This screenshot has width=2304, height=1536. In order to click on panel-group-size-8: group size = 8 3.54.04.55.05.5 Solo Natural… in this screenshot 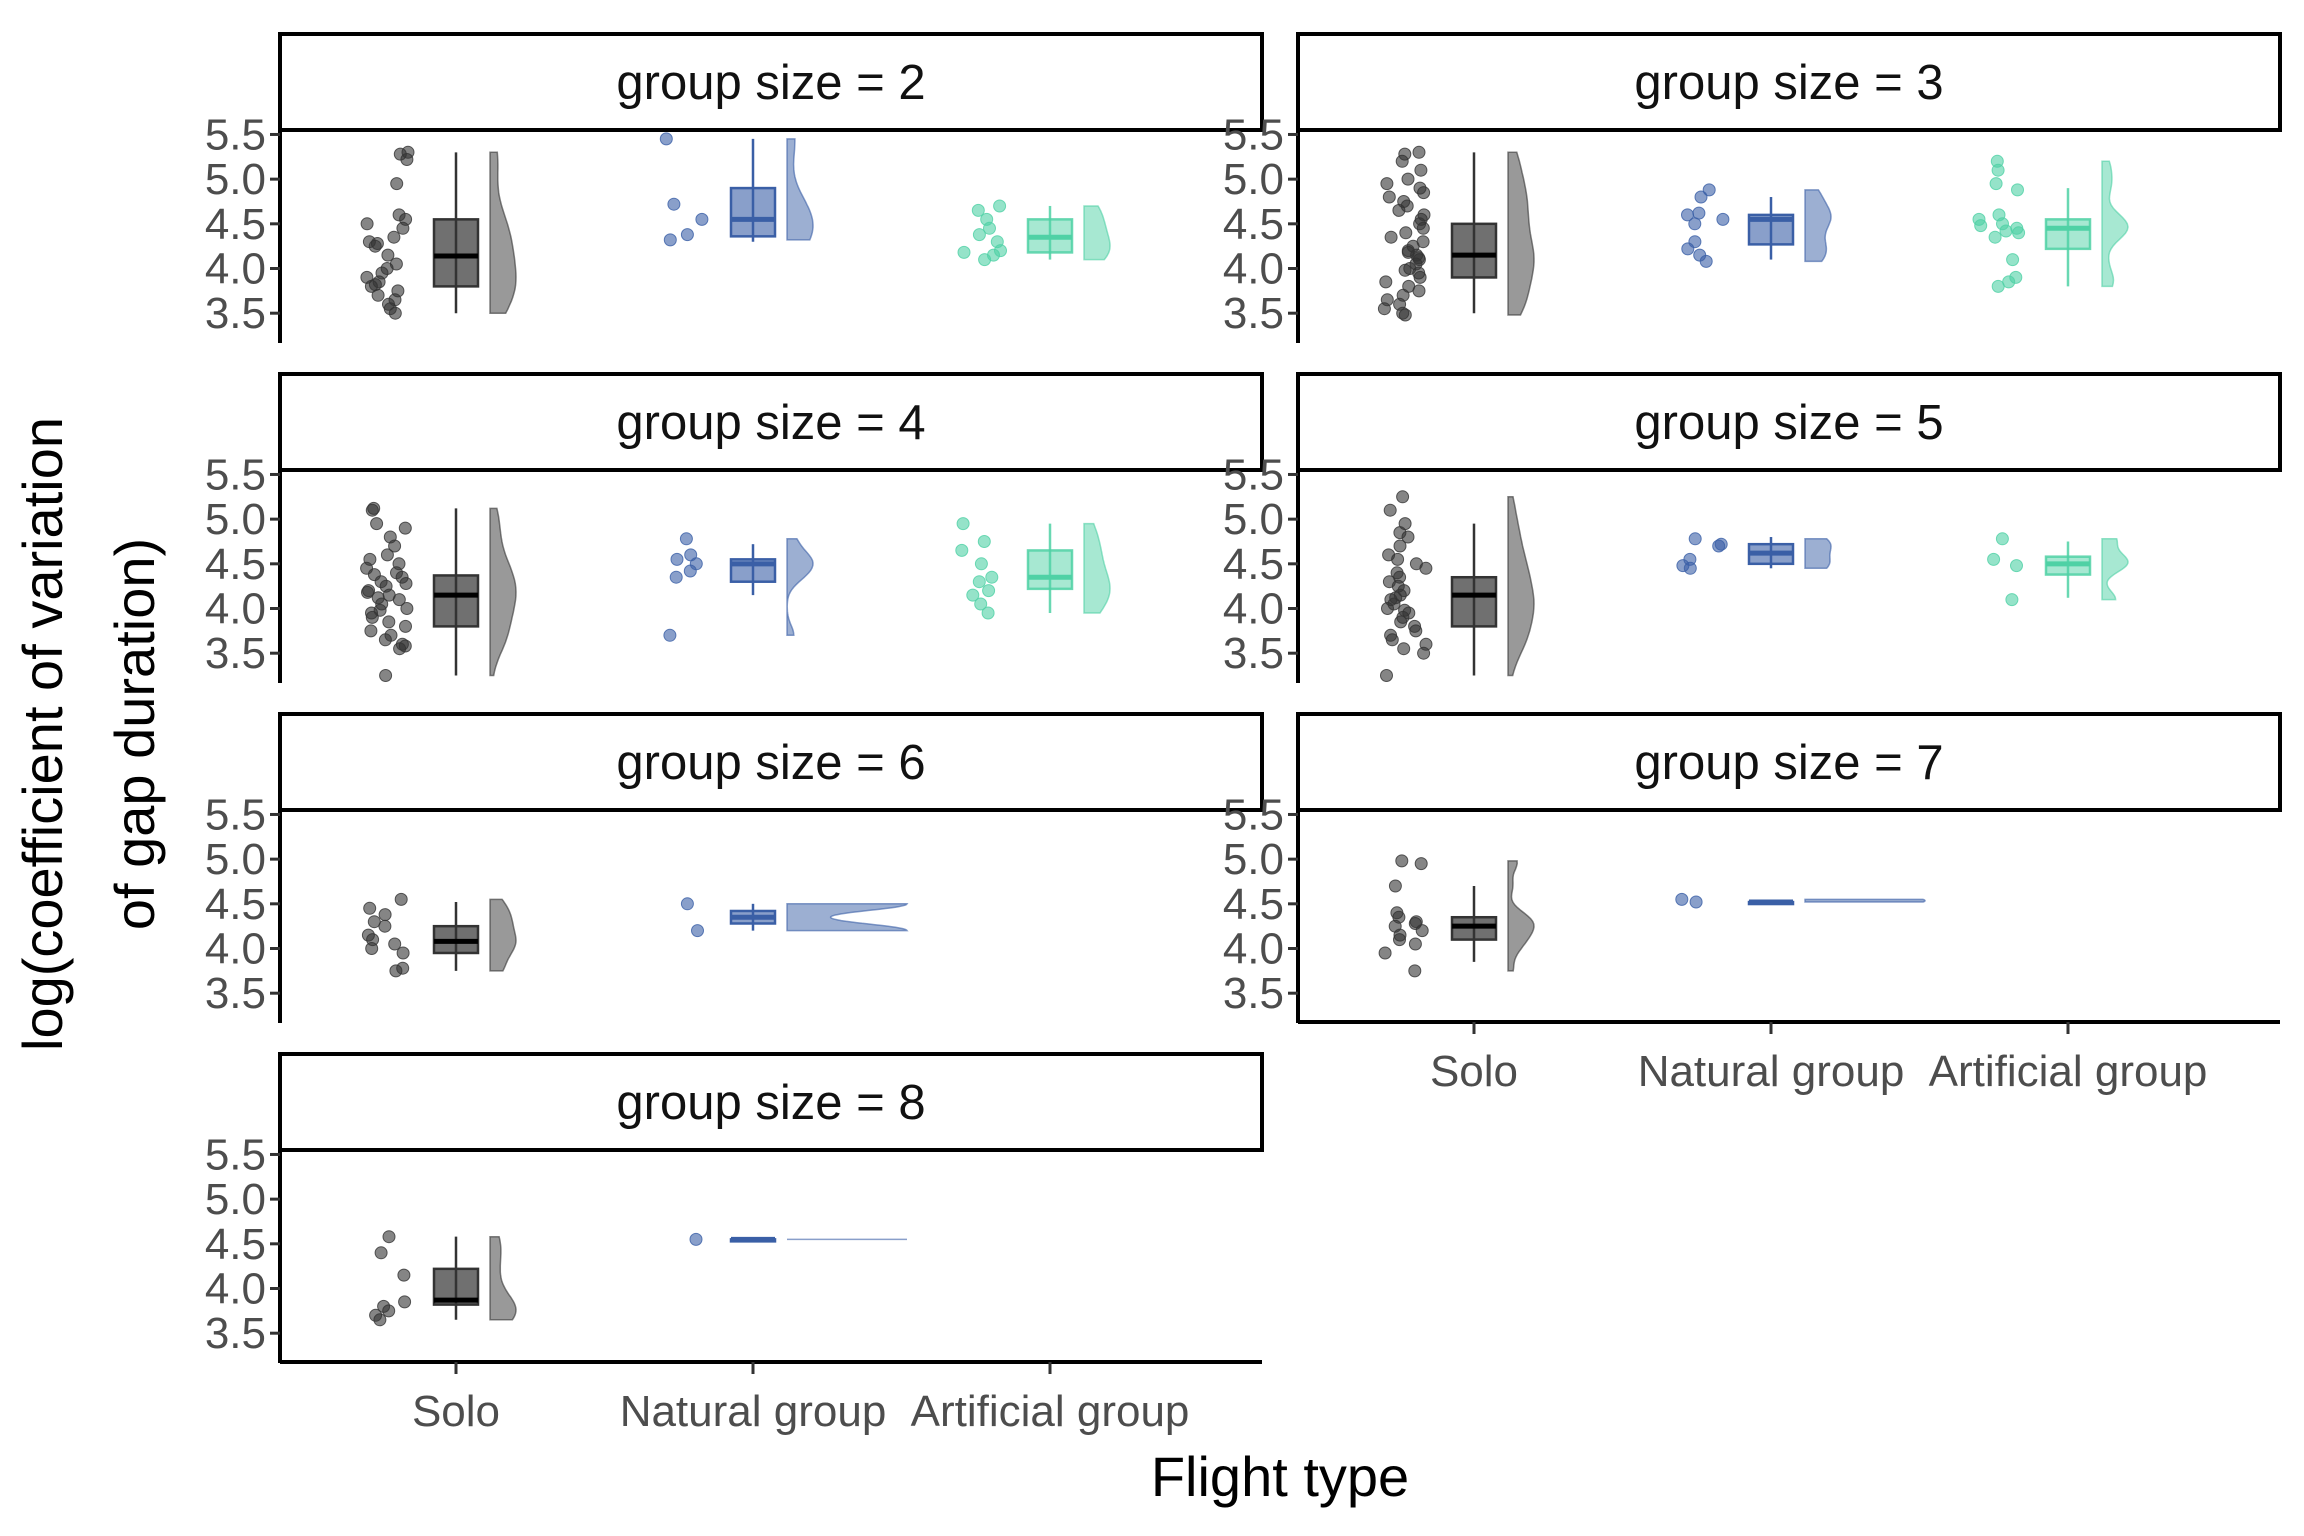, I will do `click(734, 1244)`.